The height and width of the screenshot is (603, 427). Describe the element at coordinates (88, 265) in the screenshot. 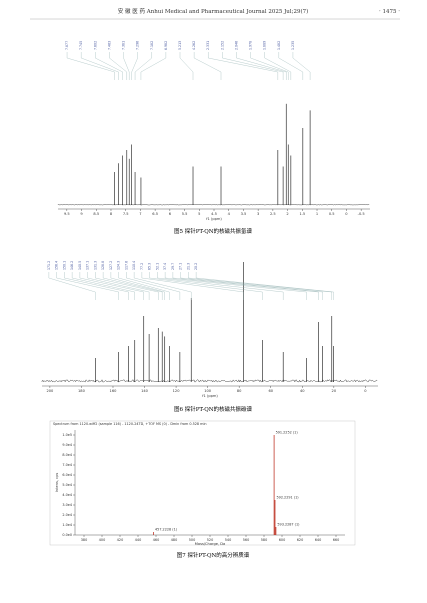

I see `peak-label: 137.1` at that location.